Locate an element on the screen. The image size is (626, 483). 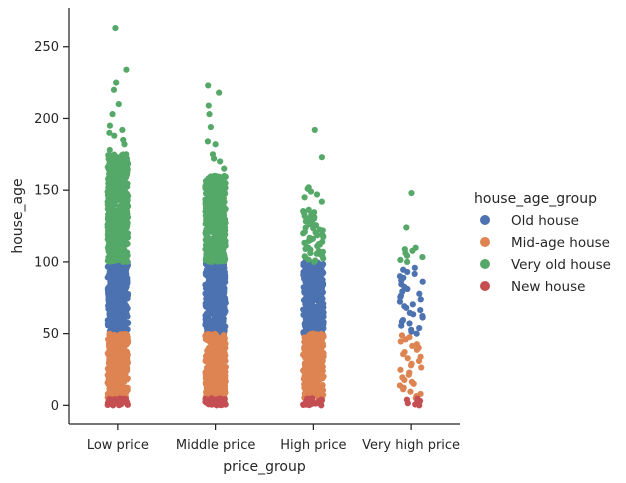
legend-label: Mid-age house is located at coordinates (560, 243).